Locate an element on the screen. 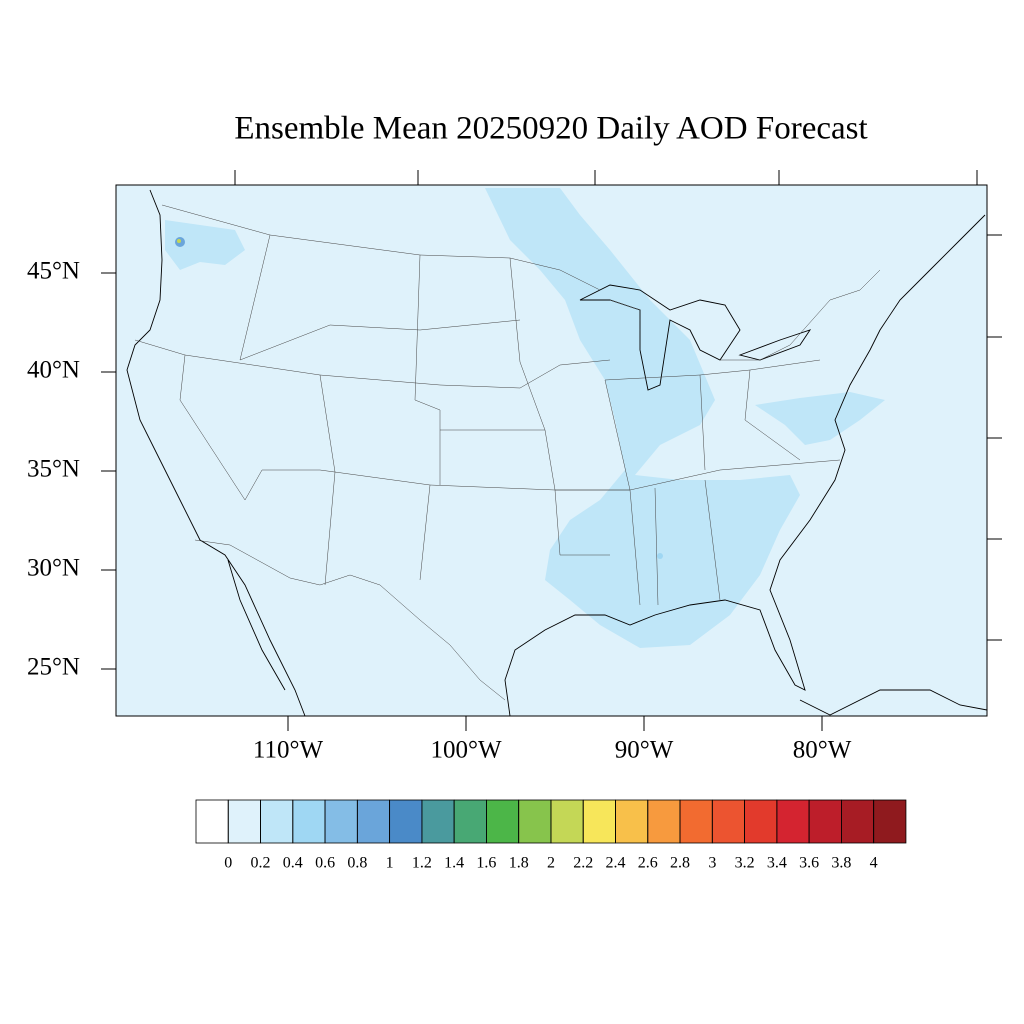  lat-label: 30°N is located at coordinates (53, 568).